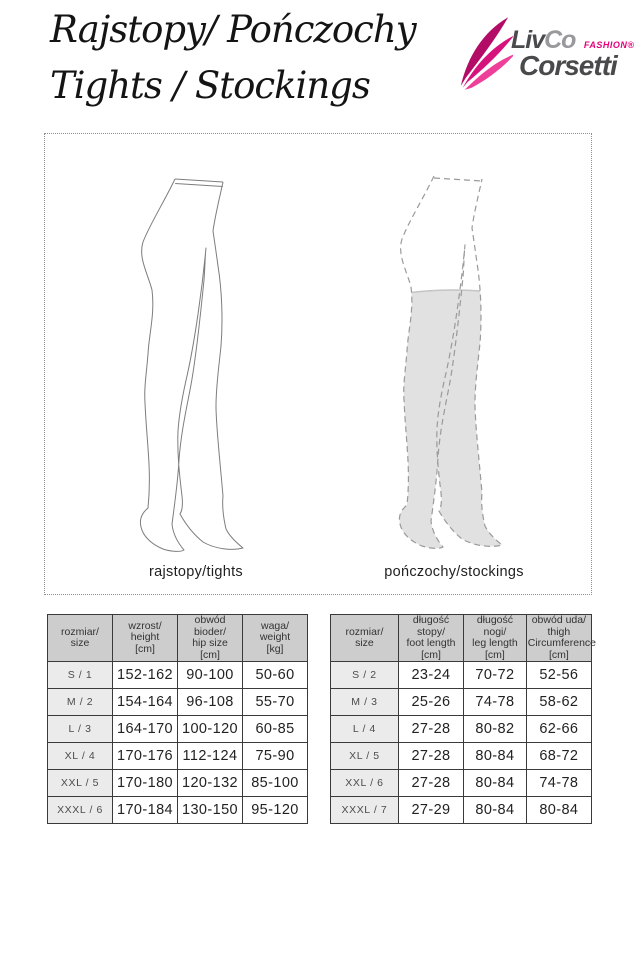  What do you see at coordinates (80, 675) in the screenshot?
I see `size-cell: S / 1` at bounding box center [80, 675].